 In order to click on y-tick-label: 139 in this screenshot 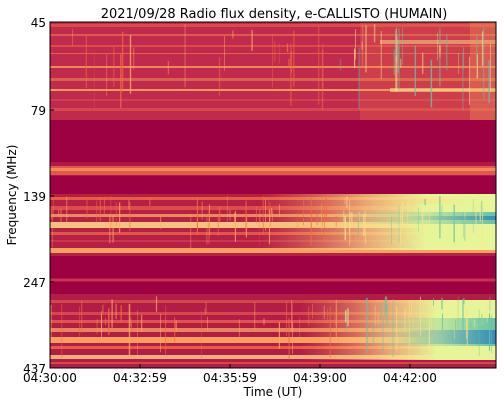, I will do `click(34, 197)`.